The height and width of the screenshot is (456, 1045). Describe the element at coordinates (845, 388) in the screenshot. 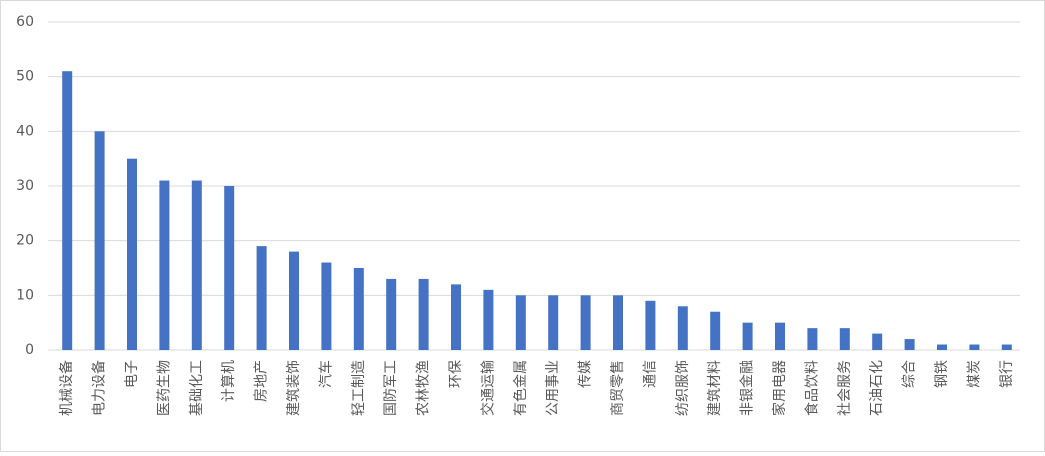

I see `x-tick-label: 社会服务` at that location.